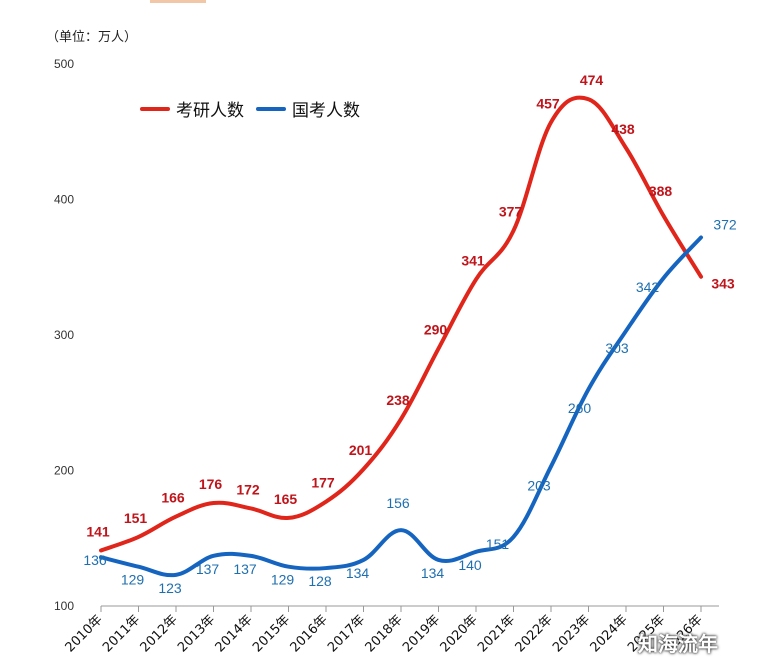 This screenshot has width=761, height=671. What do you see at coordinates (617, 348) in the screenshot?
I see `data-label-guokao: 303` at bounding box center [617, 348].